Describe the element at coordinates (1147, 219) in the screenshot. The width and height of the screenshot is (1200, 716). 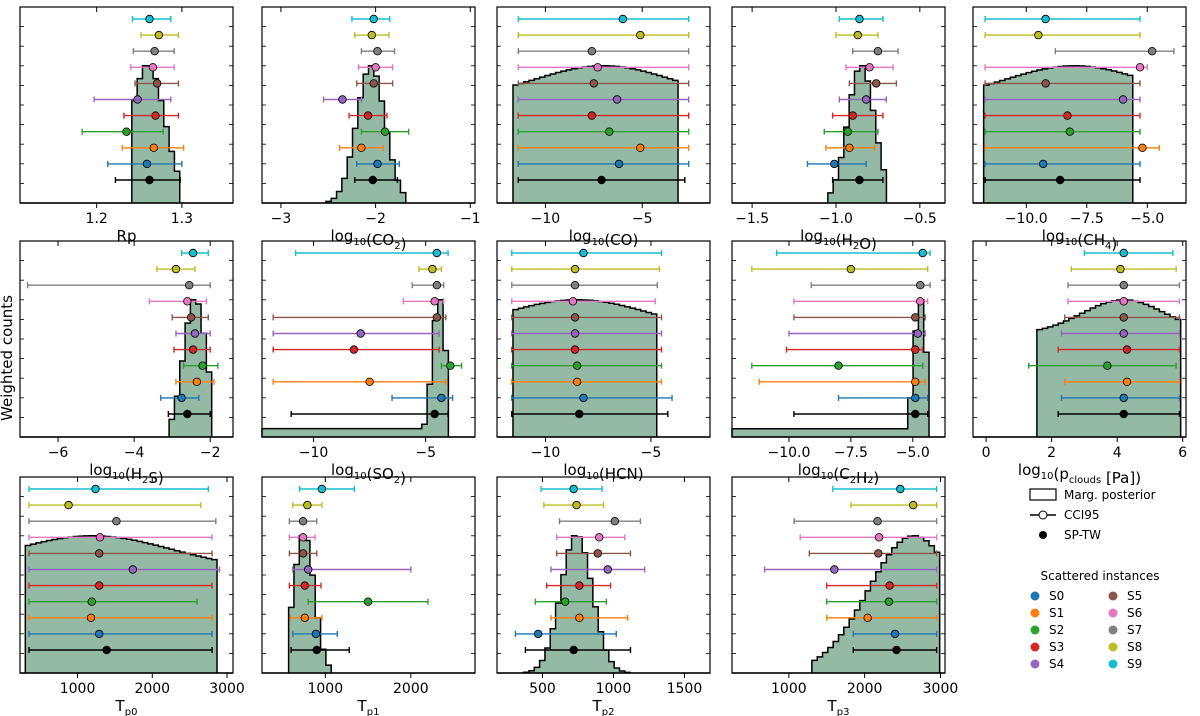
I see `tick-label-4-2: −5.0` at that location.